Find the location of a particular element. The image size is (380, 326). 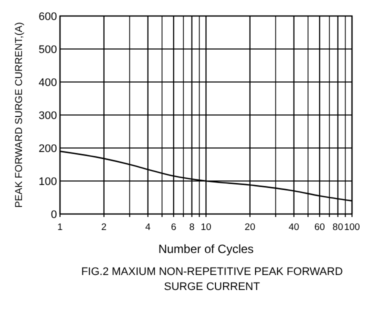

y-axis-title: PEAK FORWARD SURGE CURRENT,(A) is located at coordinates (19, 115).